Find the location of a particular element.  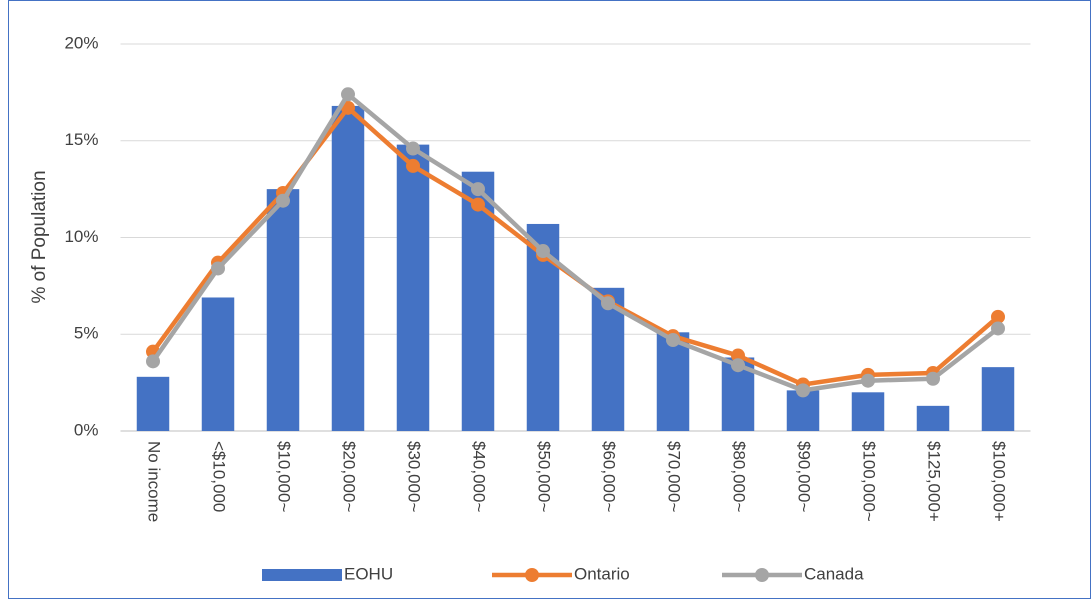

y-tick-label: 5% is located at coordinates (86, 333).